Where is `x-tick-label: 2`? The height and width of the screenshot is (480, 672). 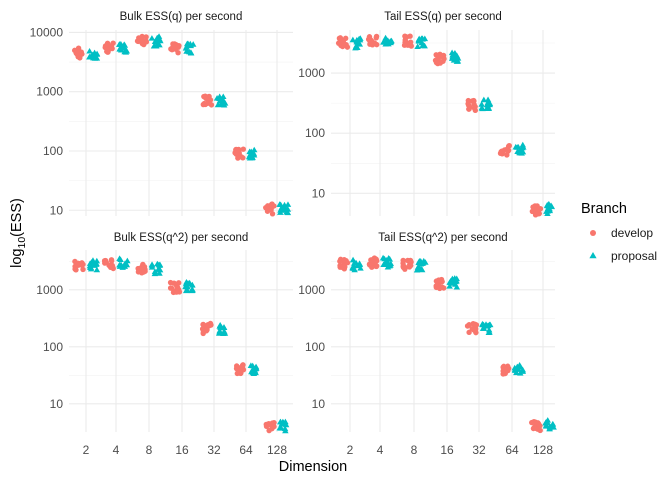 x-tick-label: 2 is located at coordinates (350, 450).